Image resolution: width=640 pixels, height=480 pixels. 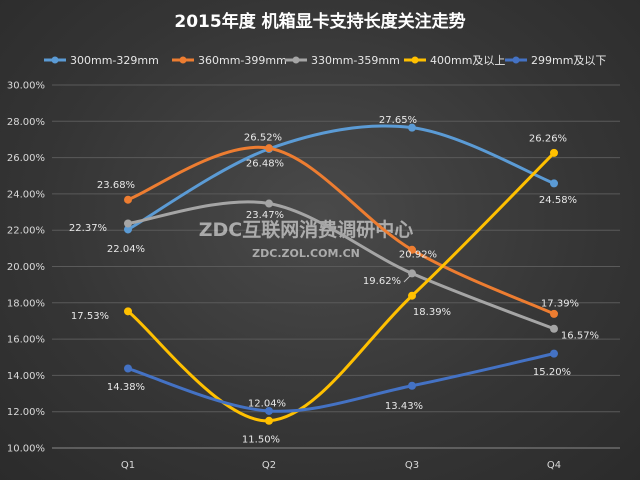 What do you see at coordinates (90, 316) in the screenshot?
I see `data-label: 17.53%` at bounding box center [90, 316].